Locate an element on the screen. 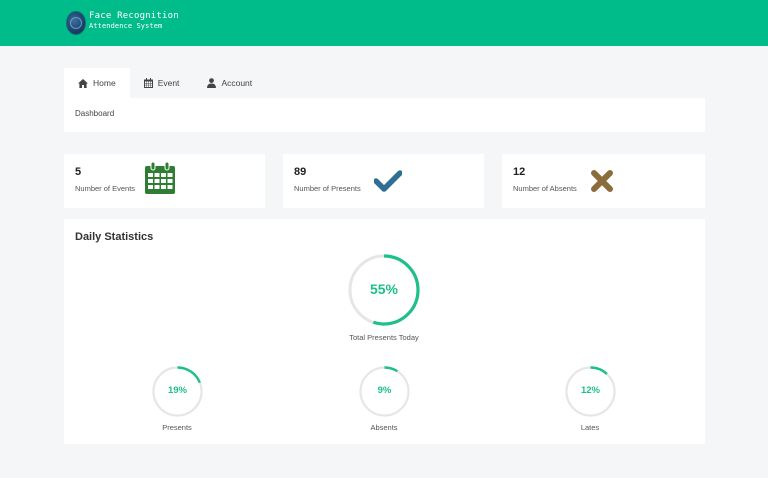 Image resolution: width=768 pixels, height=478 pixels. total-presents-percent: 55% is located at coordinates (384, 289).